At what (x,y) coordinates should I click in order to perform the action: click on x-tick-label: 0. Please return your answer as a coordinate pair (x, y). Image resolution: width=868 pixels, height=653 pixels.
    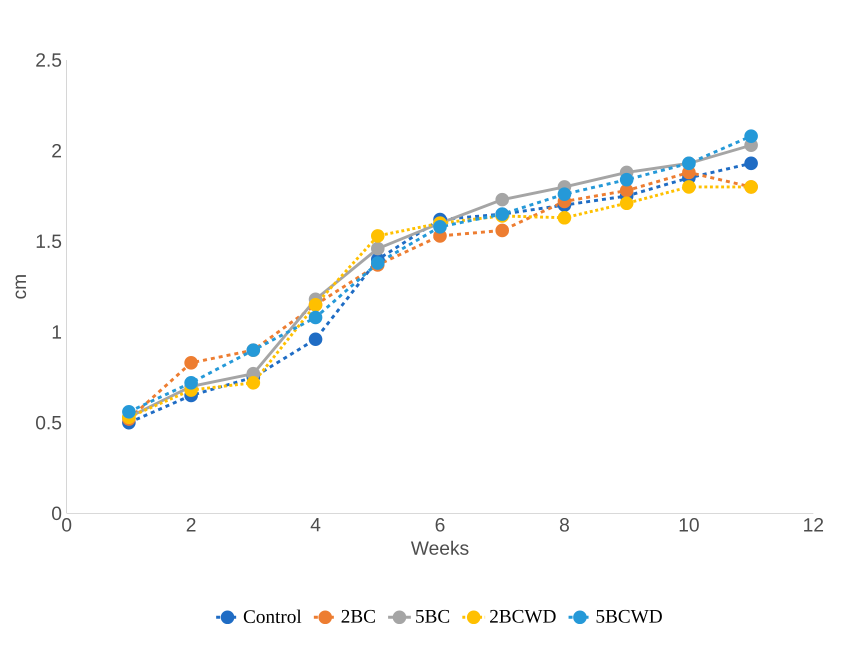
    Looking at the image, I should click on (67, 525).